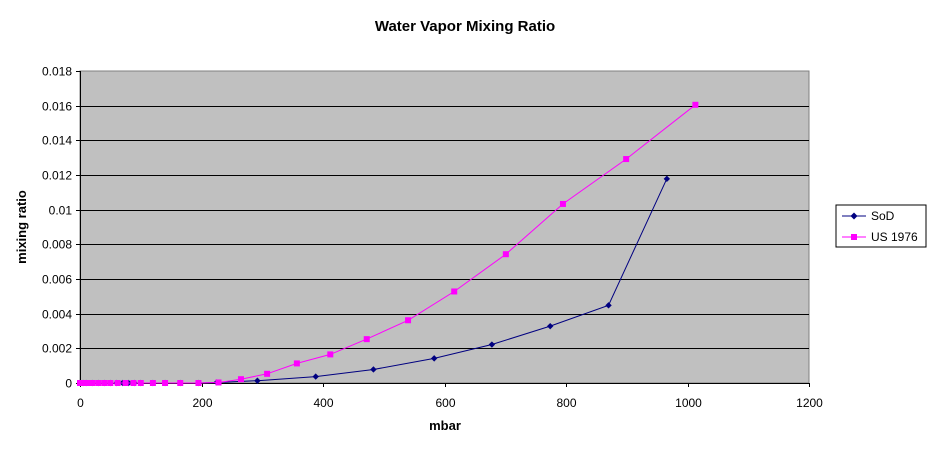  I want to click on x-tick-label: 400, so click(323, 403).